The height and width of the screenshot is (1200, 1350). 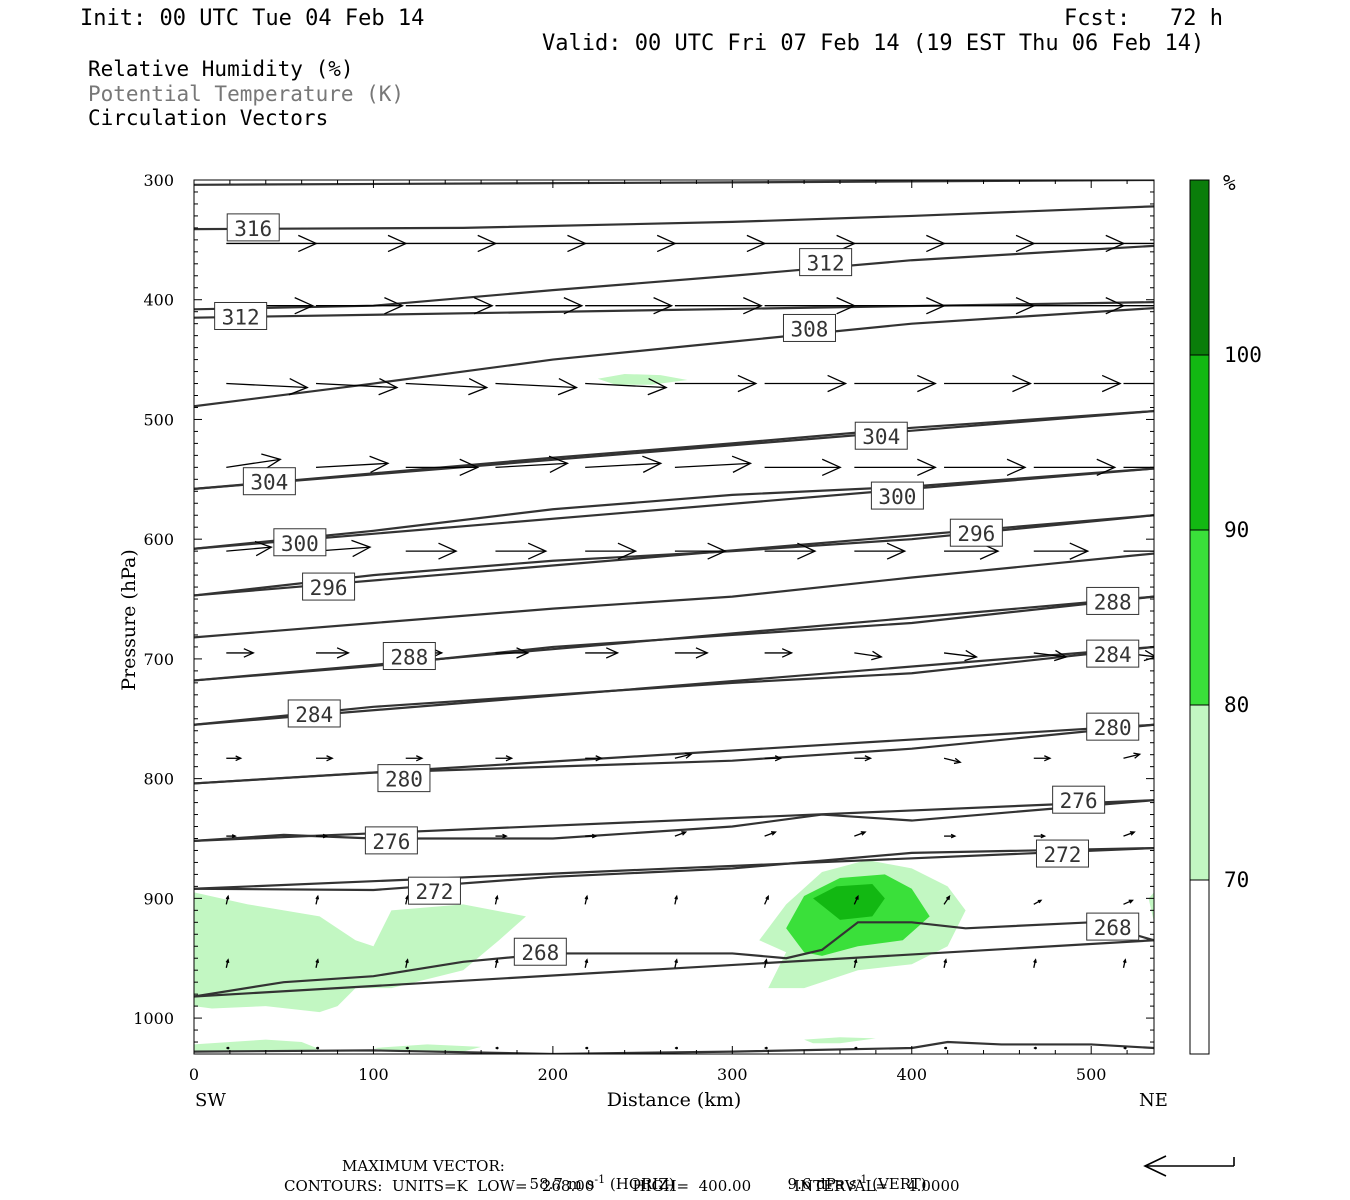 I want to click on horiz-exponent: -1, so click(x=600, y=1179).